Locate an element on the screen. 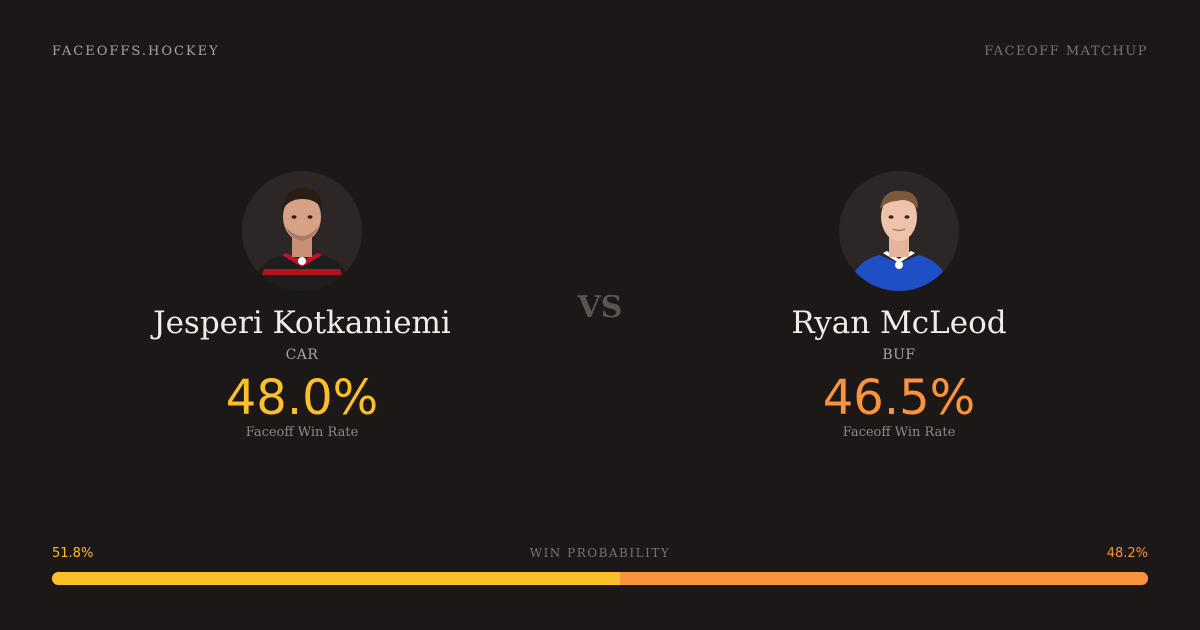 This screenshot has width=1200, height=630. player-team-left: CAR is located at coordinates (302, 355).